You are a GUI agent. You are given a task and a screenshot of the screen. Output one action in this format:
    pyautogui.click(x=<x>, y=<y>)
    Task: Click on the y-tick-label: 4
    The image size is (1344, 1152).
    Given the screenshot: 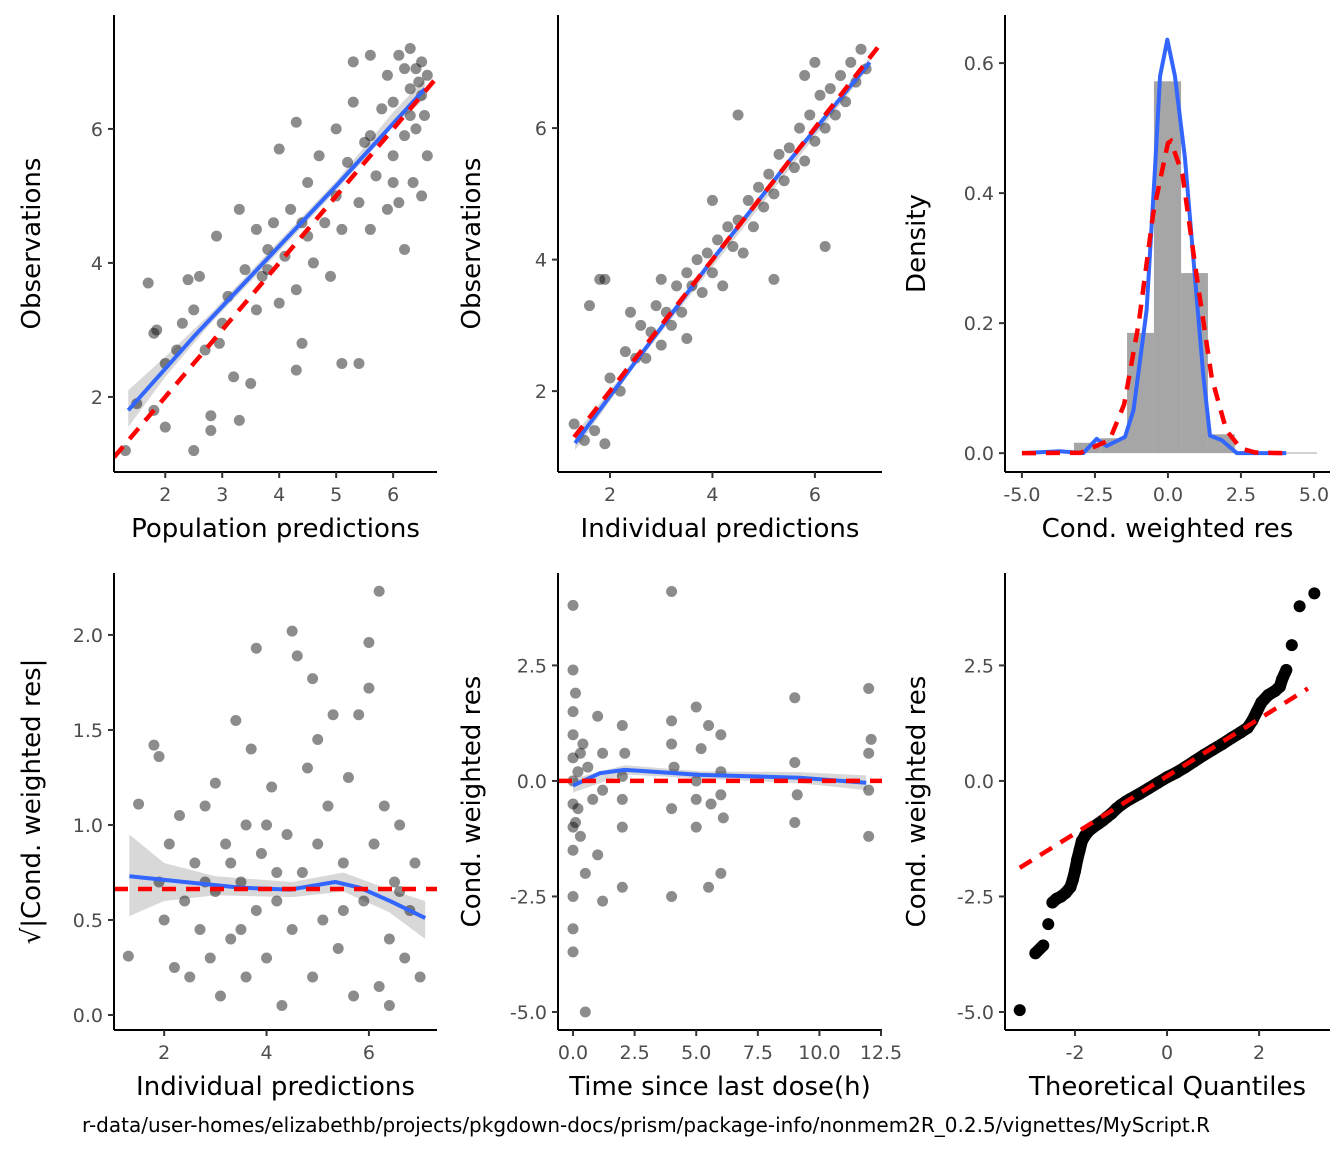 What is the action you would take?
    pyautogui.click(x=541, y=261)
    